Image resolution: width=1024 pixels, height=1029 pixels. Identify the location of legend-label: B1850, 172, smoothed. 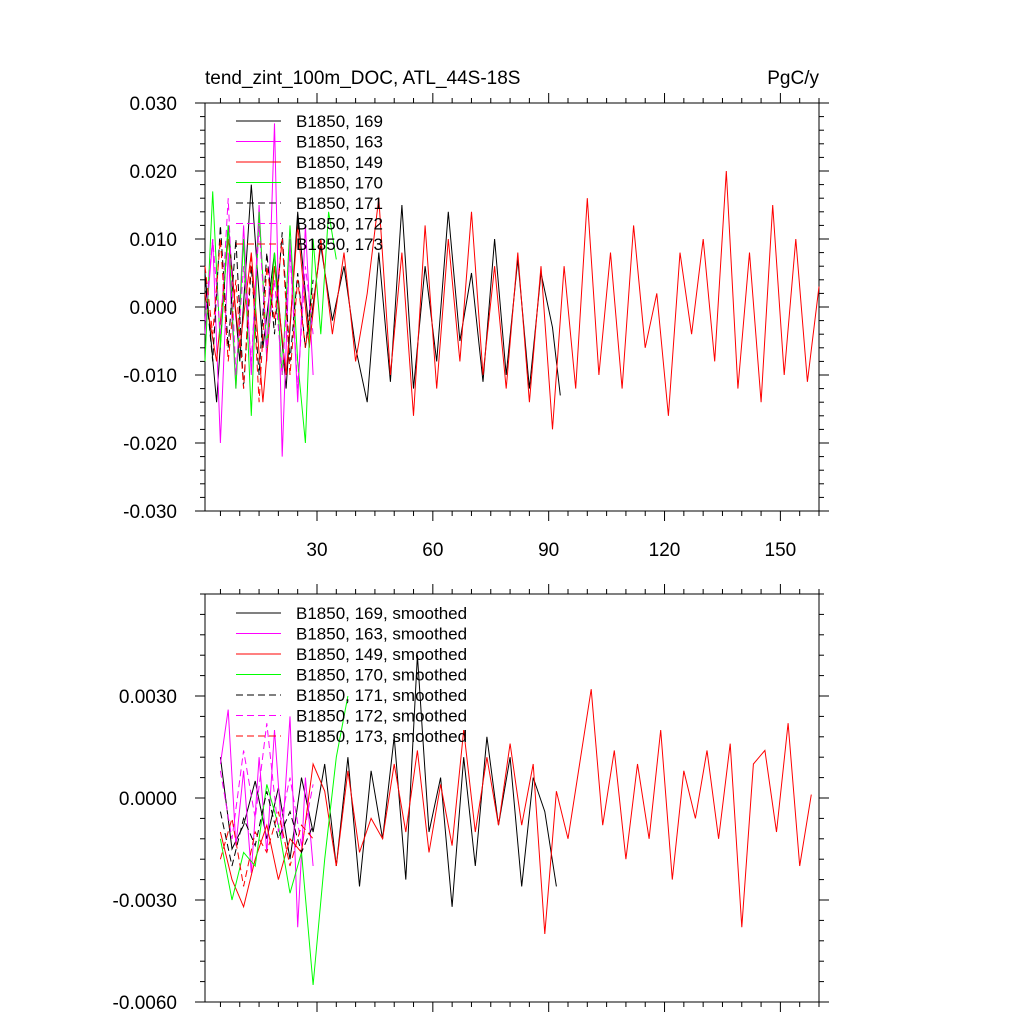
(381, 716).